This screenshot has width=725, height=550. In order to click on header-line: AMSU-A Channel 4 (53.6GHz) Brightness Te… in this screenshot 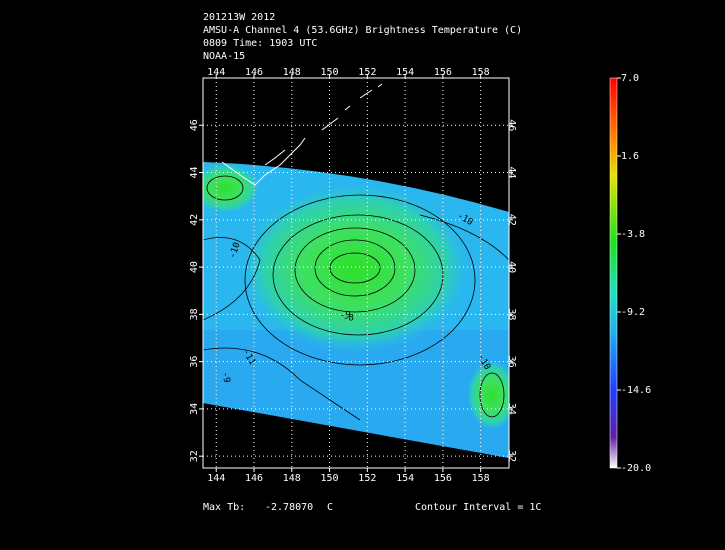, I will do `click(362, 30)`.